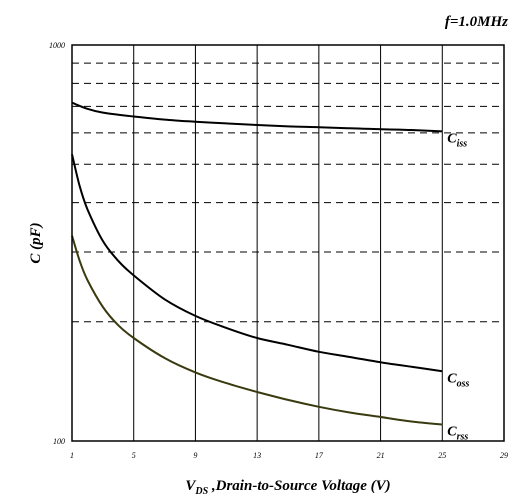 The height and width of the screenshot is (503, 515). I want to click on x-tick-label: 21, so click(381, 455).